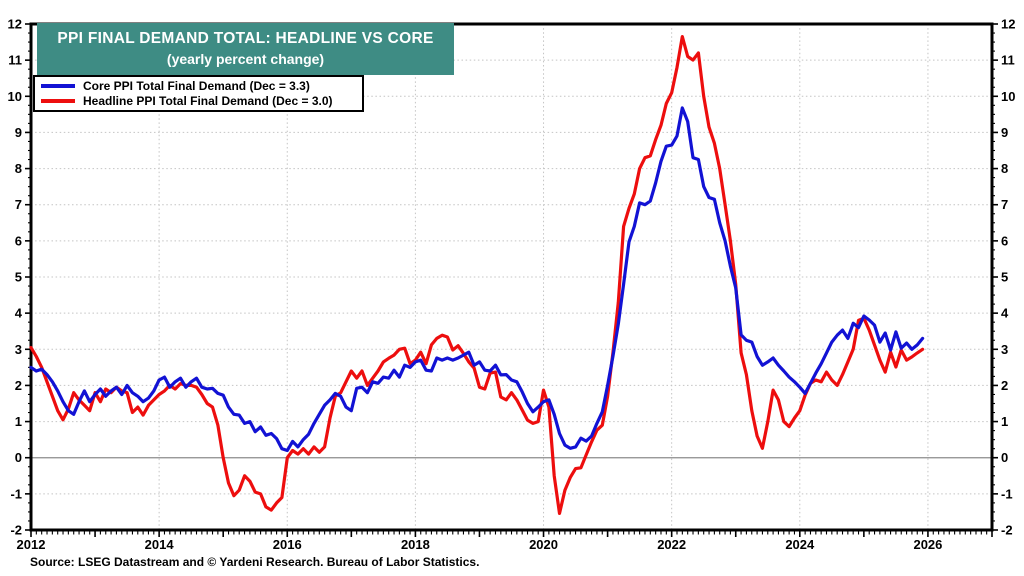 The width and height of the screenshot is (1024, 576). What do you see at coordinates (16, 530) in the screenshot?
I see `y-tick-label-left: -2` at bounding box center [16, 530].